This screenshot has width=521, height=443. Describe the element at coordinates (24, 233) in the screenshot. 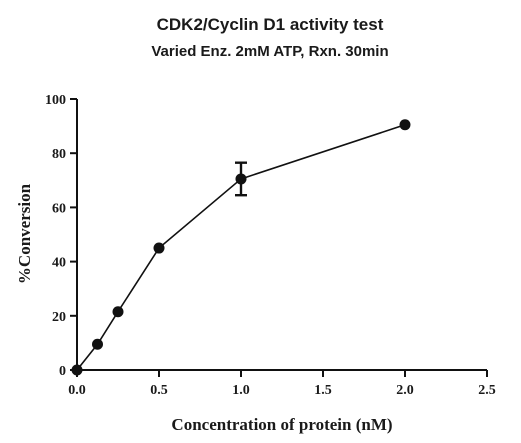

I see `y-axis-label: %Conversion` at that location.